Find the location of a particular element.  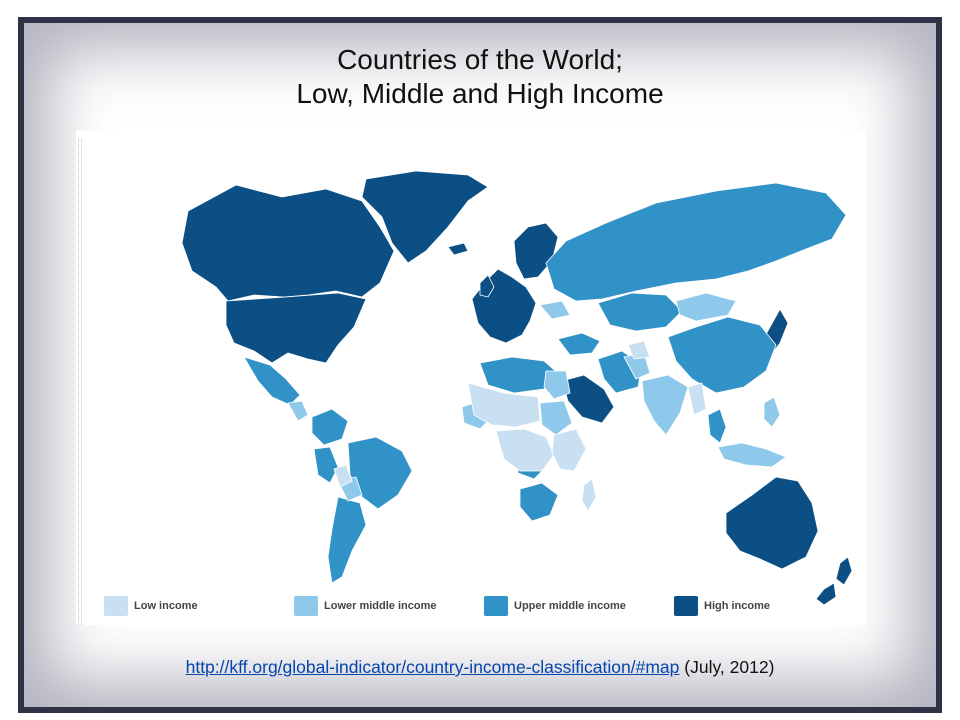

region-canada is located at coordinates (288, 243).